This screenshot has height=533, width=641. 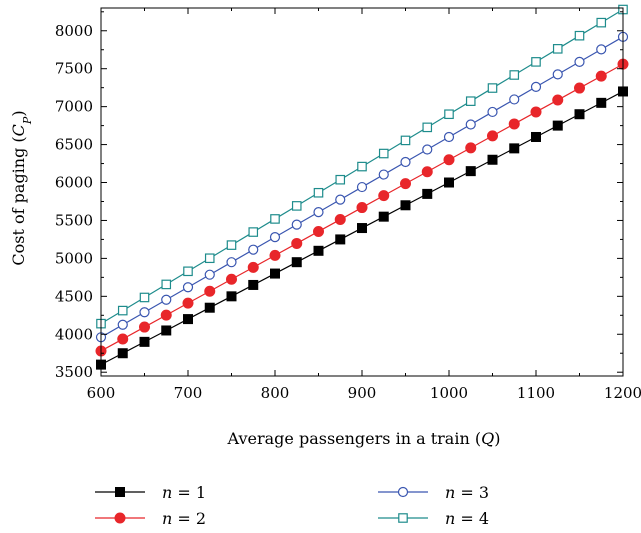 What do you see at coordinates (74, 183) in the screenshot?
I see `y-tick-label: 6000` at bounding box center [74, 183].